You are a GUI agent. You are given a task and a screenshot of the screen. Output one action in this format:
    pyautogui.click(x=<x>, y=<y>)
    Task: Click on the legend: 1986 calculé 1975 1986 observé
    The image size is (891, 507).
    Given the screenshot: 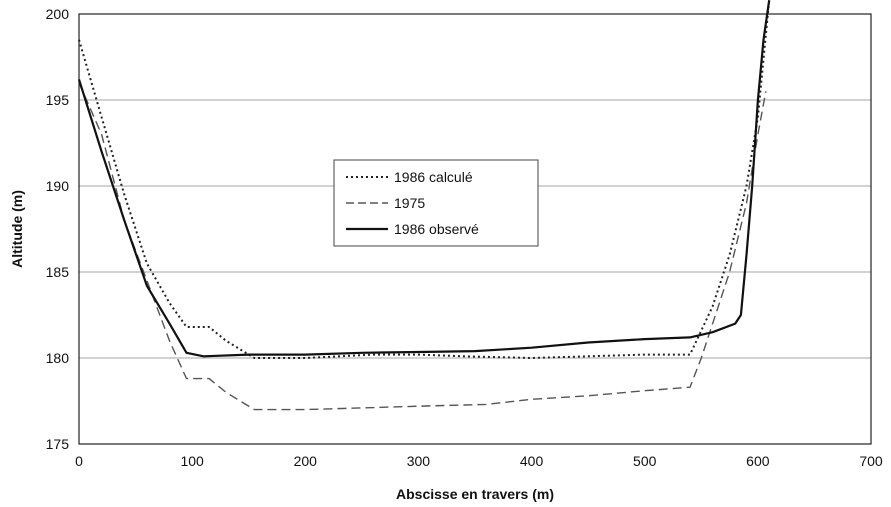 What is the action you would take?
    pyautogui.click(x=436, y=203)
    